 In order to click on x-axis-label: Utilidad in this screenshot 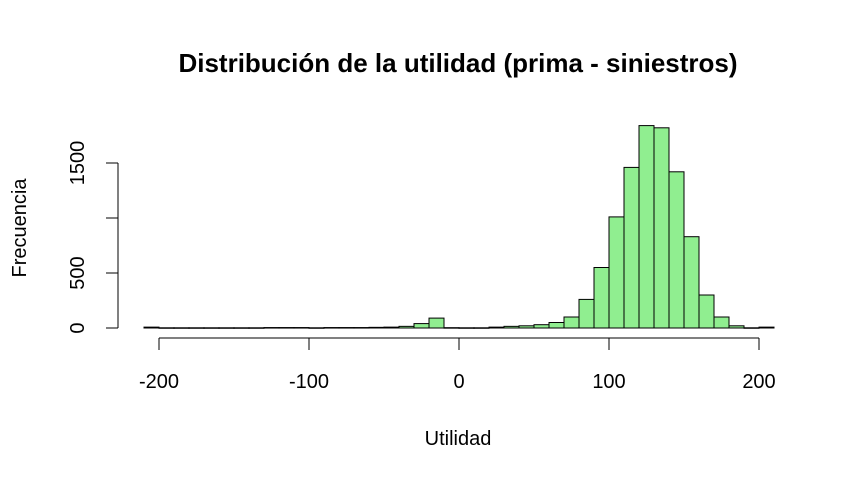, I will do `click(458, 439)`.